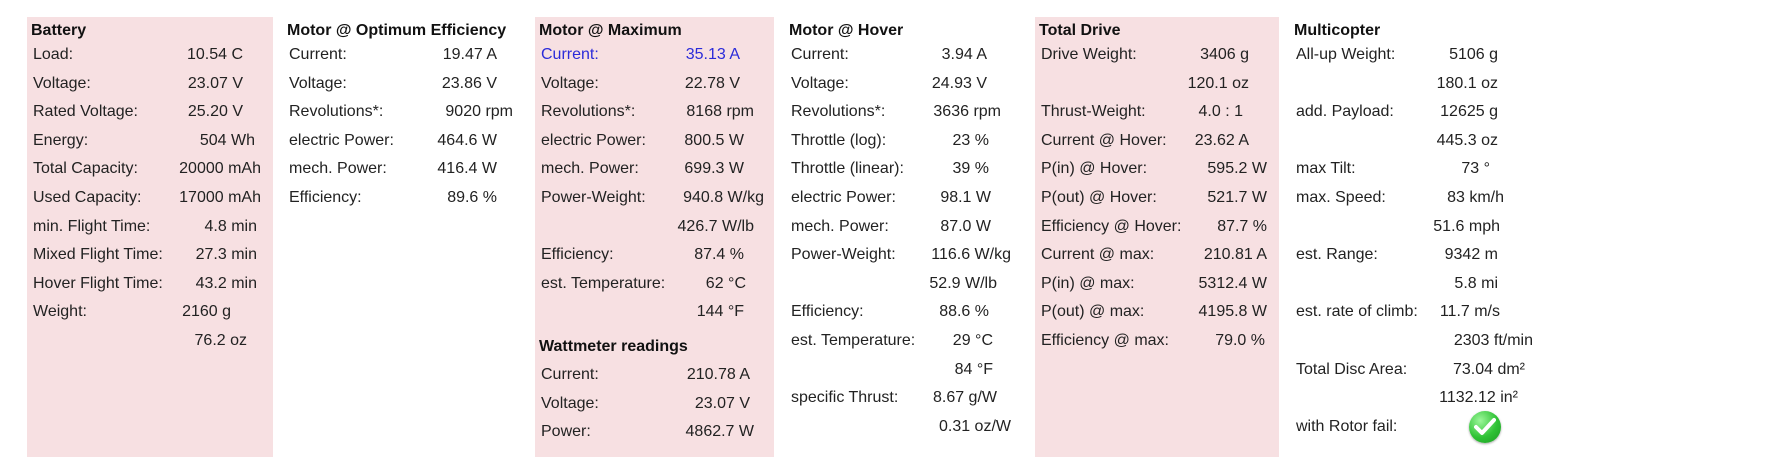 The height and width of the screenshot is (457, 1788). I want to click on table-row: electric Power: 98.1 W, so click(910, 198).